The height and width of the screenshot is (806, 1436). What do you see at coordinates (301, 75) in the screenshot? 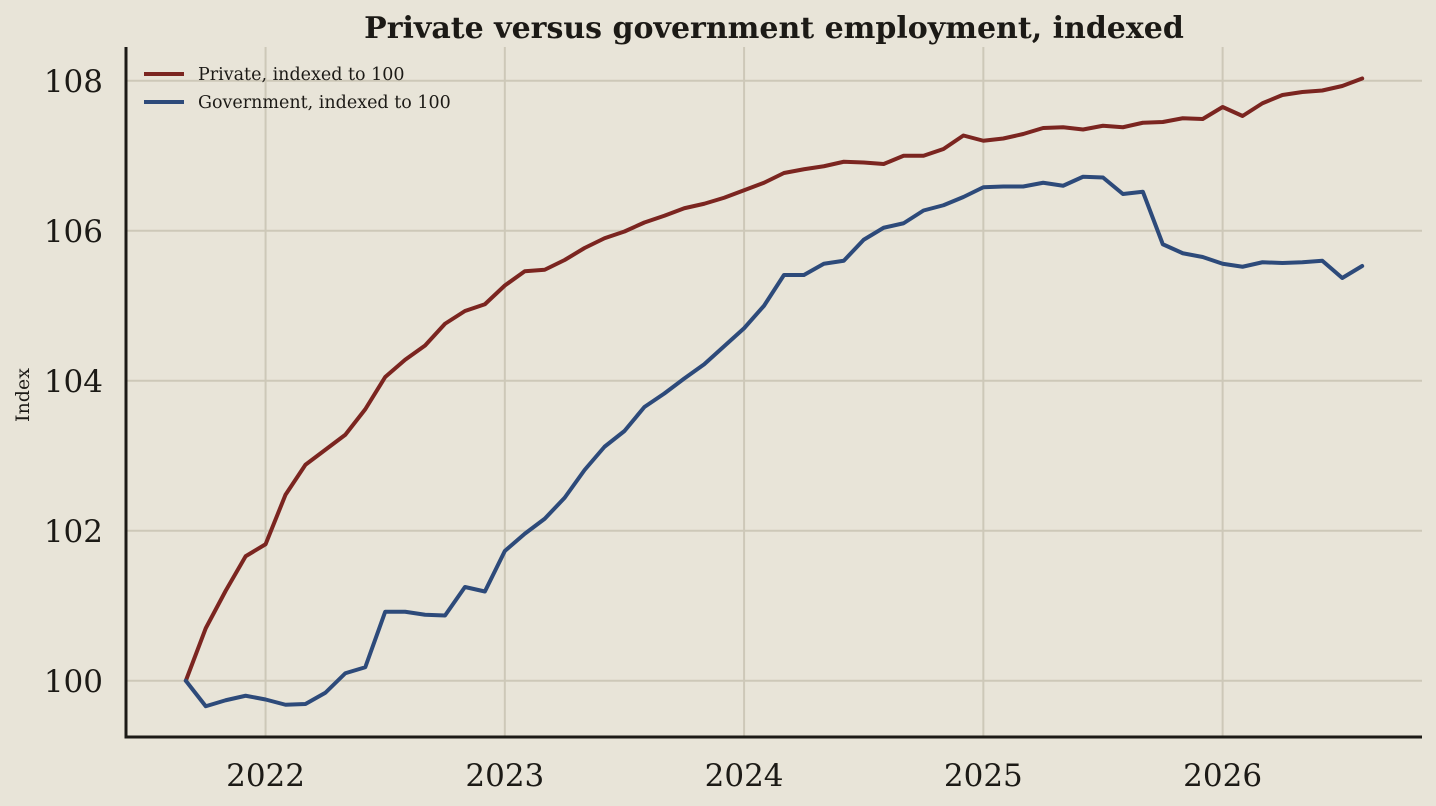
I see `legend-label: Private, indexed to 100` at bounding box center [301, 75].